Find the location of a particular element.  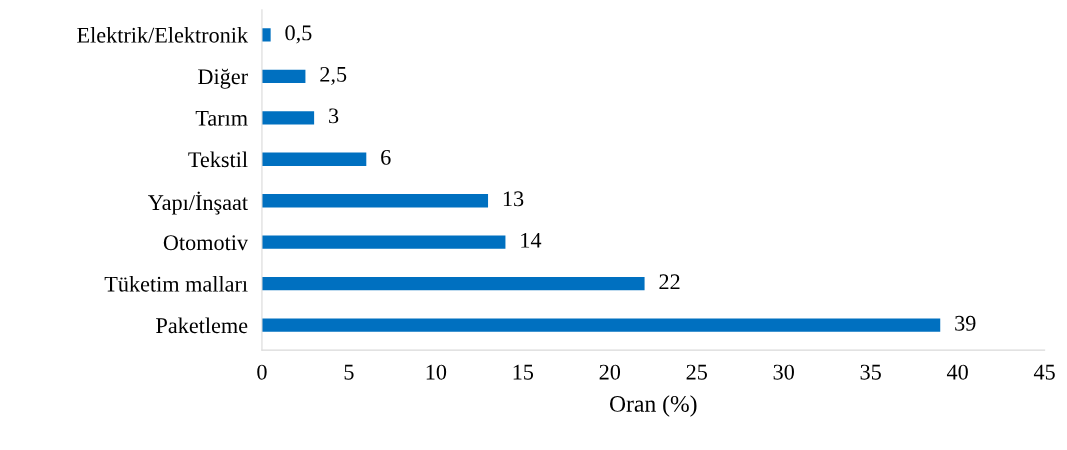

x-tick-label: 0 is located at coordinates (262, 372).